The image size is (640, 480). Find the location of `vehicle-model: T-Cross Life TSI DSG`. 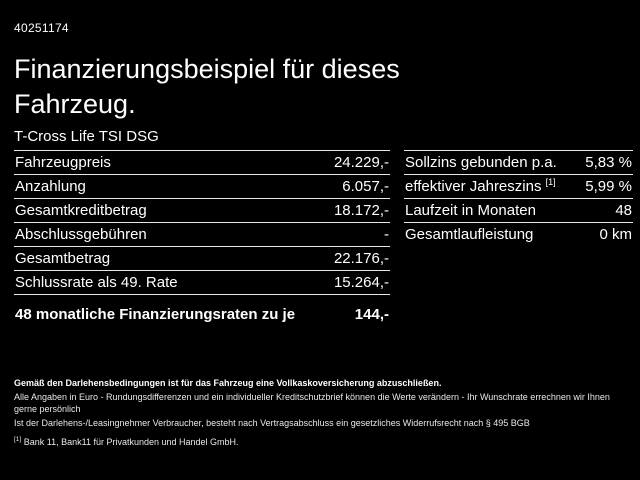

vehicle-model: T-Cross Life TSI DSG is located at coordinates (86, 136).